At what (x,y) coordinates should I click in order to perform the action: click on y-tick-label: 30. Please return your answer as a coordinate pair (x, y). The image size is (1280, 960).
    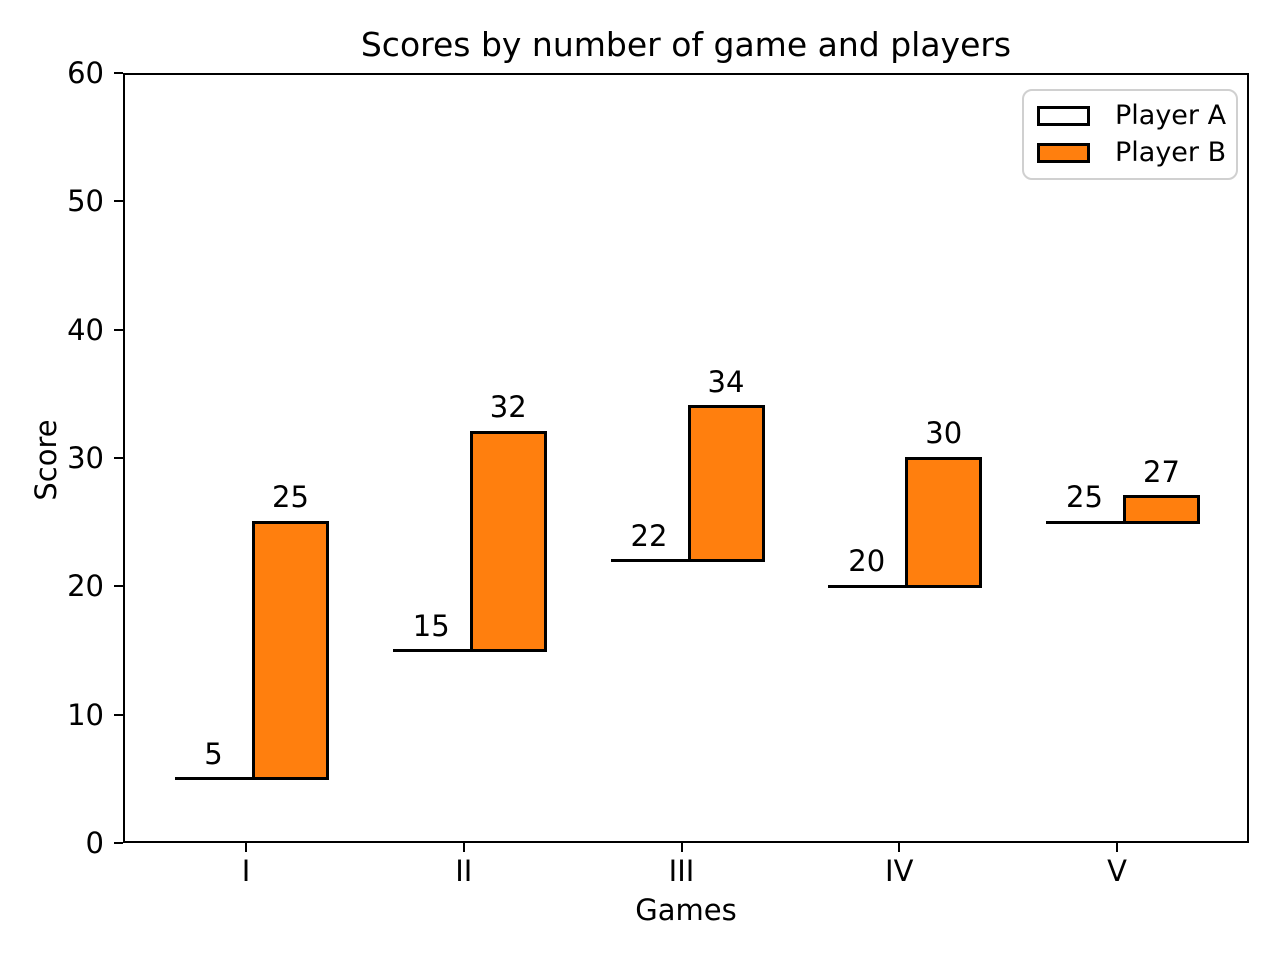
    Looking at the image, I should click on (85, 458).